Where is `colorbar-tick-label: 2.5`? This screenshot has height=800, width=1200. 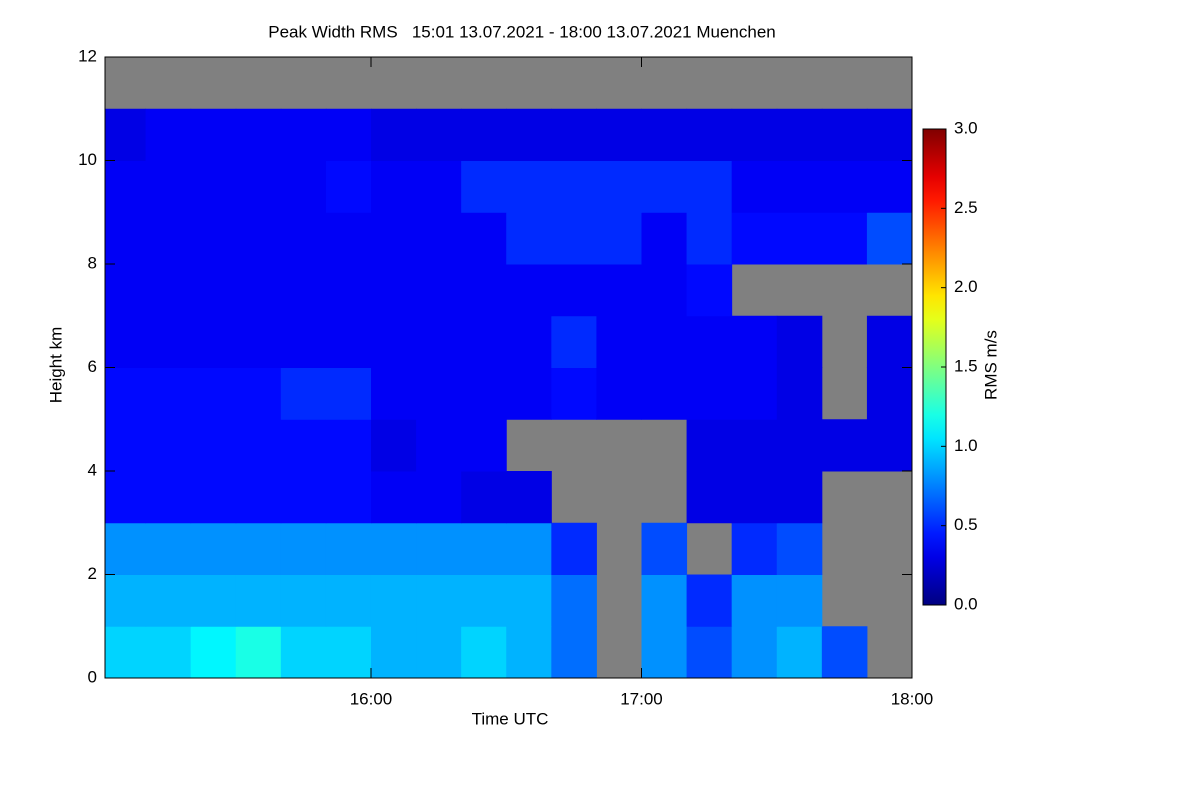 colorbar-tick-label: 2.5 is located at coordinates (966, 207).